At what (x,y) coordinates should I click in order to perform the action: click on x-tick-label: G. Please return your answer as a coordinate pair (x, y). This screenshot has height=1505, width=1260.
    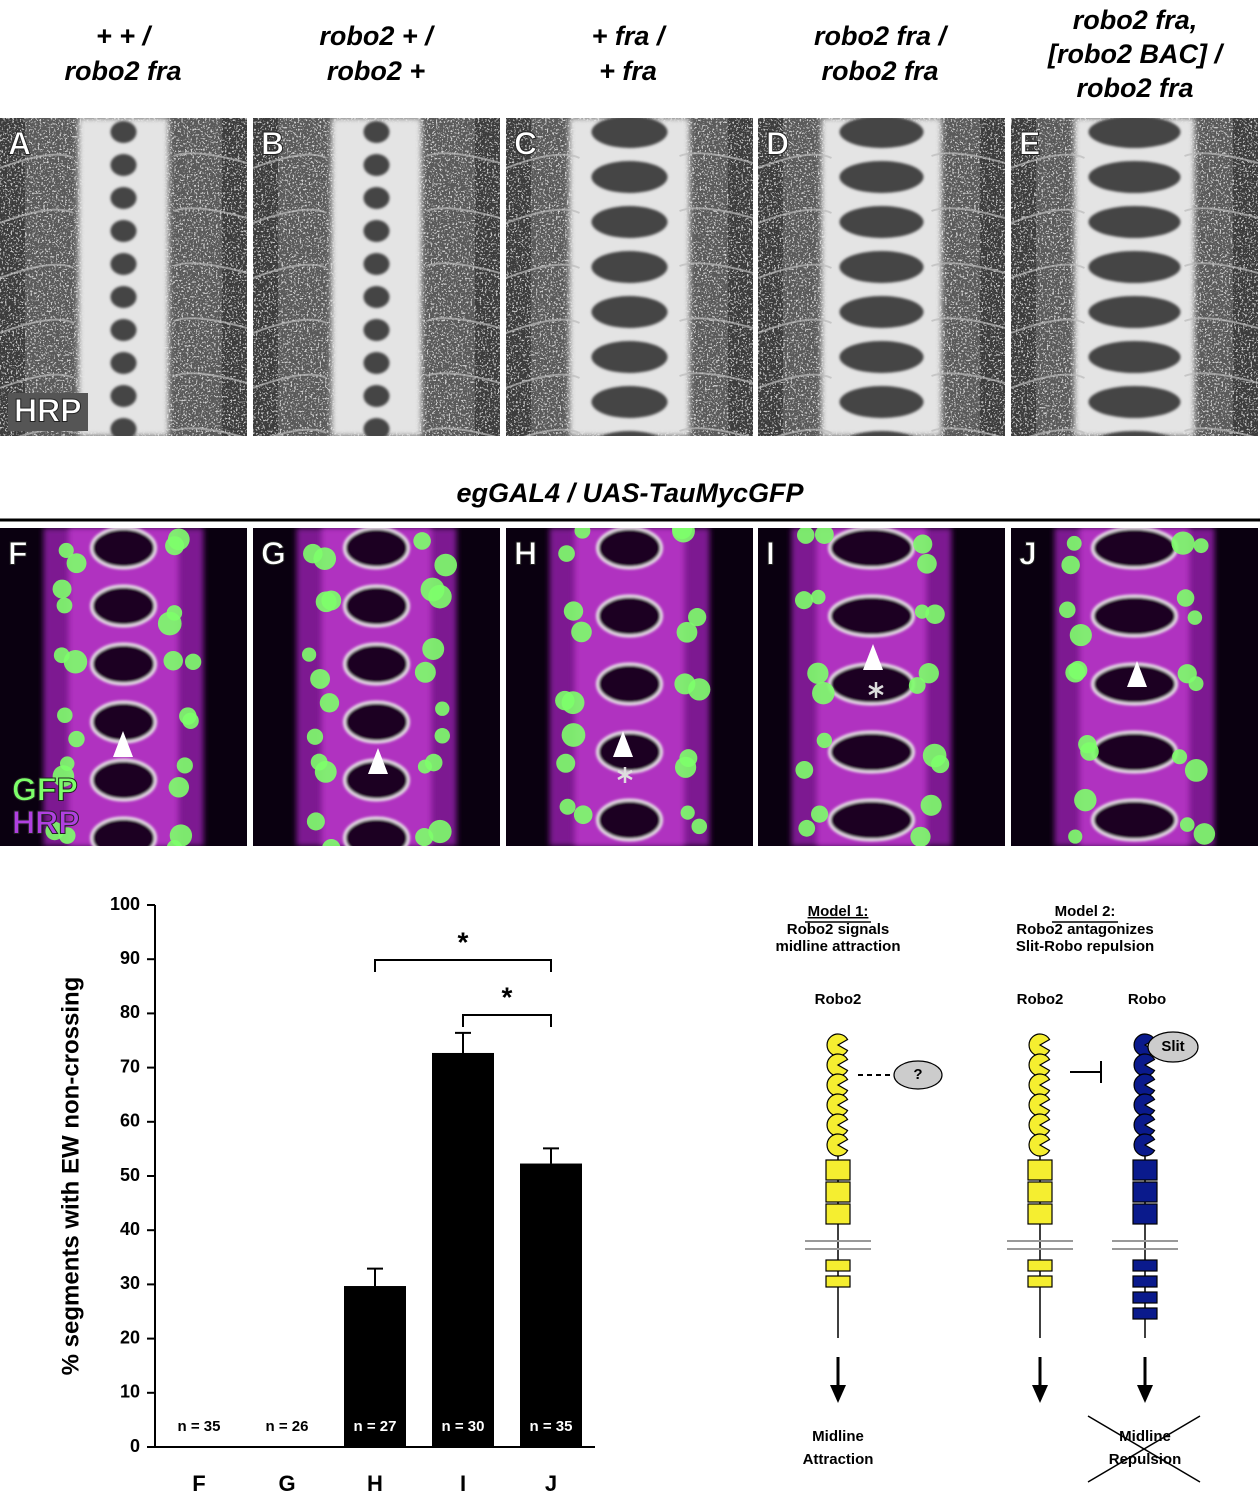
    Looking at the image, I should click on (286, 1483).